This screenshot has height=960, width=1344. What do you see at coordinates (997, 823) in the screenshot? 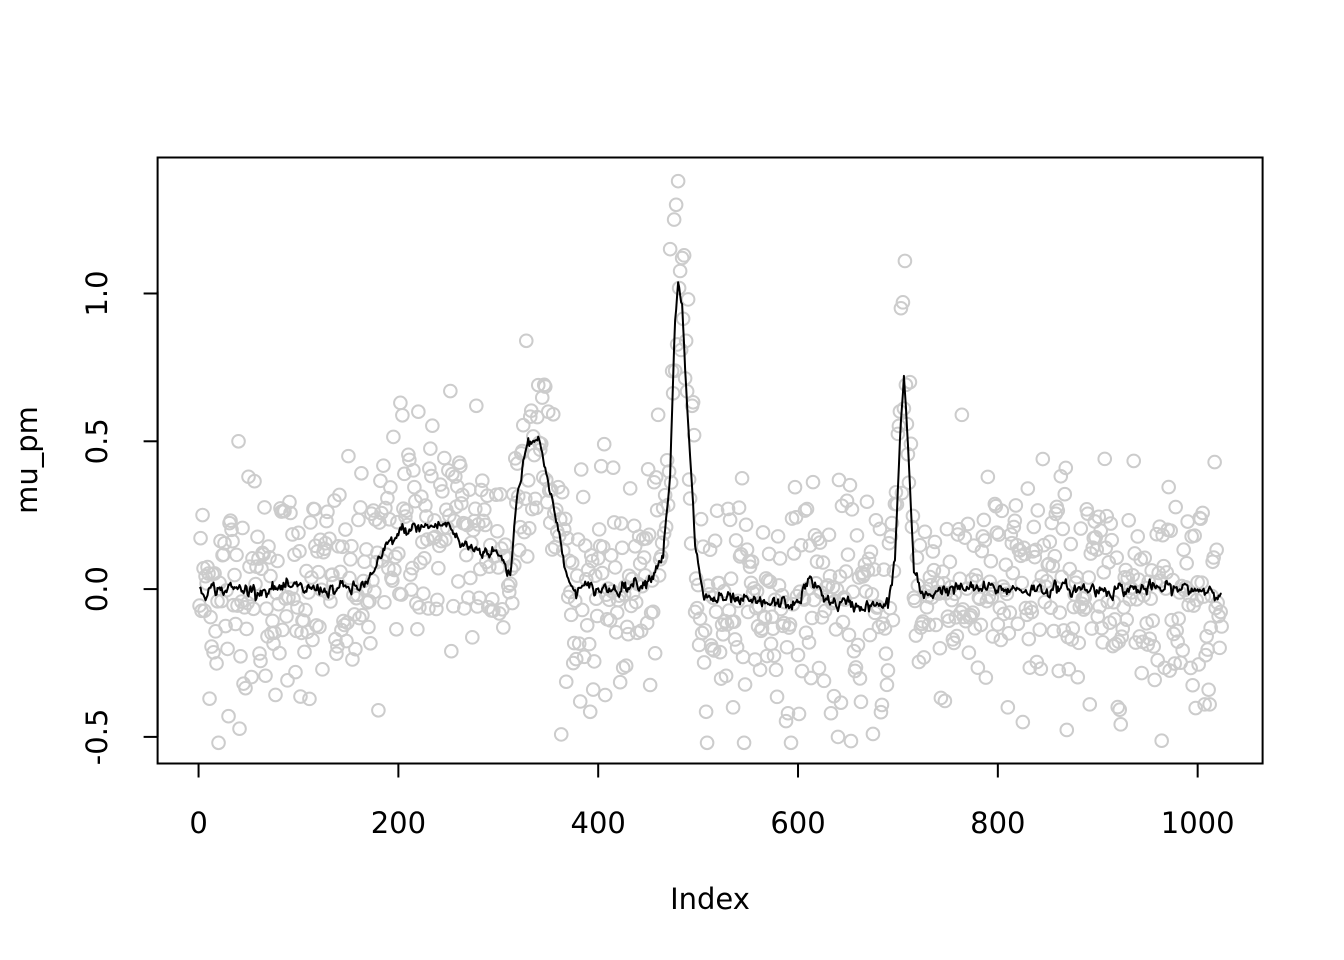
I see `x-tick-label: 800` at bounding box center [997, 823].